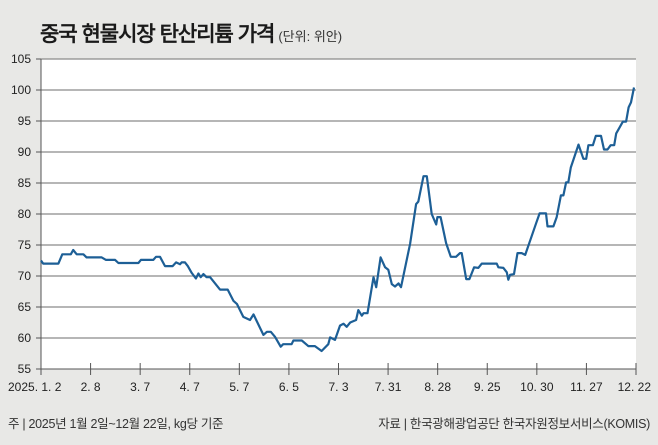 Image resolution: width=658 pixels, height=445 pixels. I want to click on y-tick-label: 100, so click(21, 90).